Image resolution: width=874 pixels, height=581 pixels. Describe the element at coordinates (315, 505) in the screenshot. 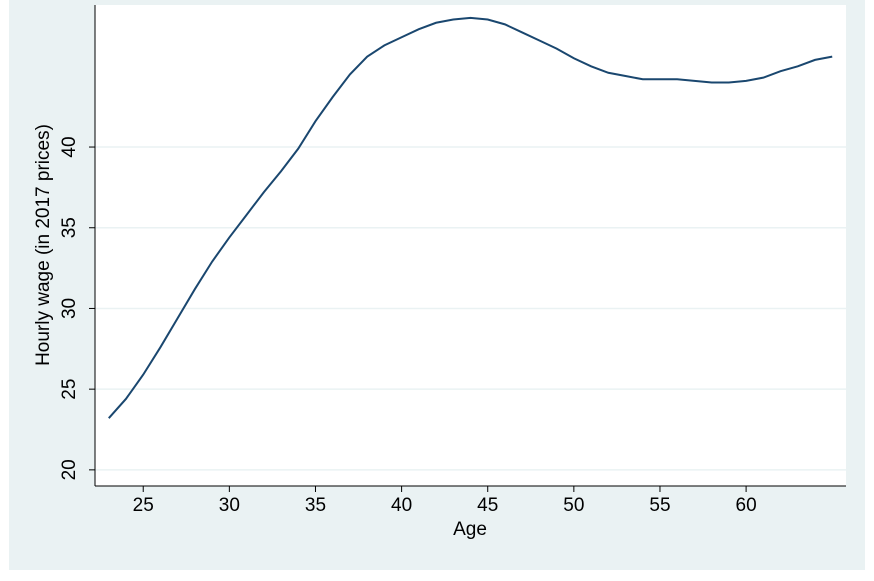

I see `x-tick-label: 35` at that location.